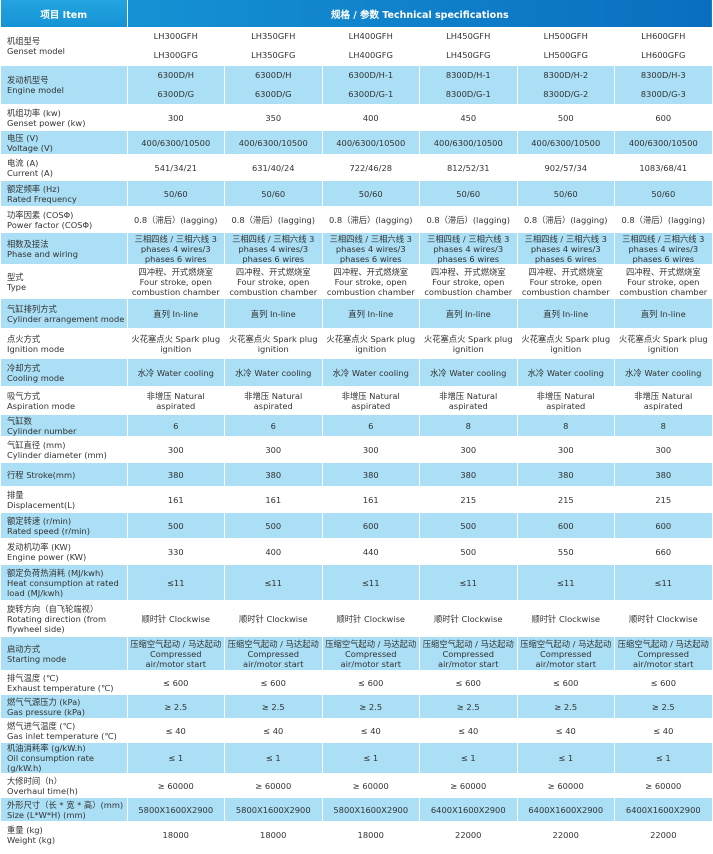 The image size is (713, 854). I want to click on spec-value-cell: 火花塞点火 Spark plug ignition, so click(566, 343).